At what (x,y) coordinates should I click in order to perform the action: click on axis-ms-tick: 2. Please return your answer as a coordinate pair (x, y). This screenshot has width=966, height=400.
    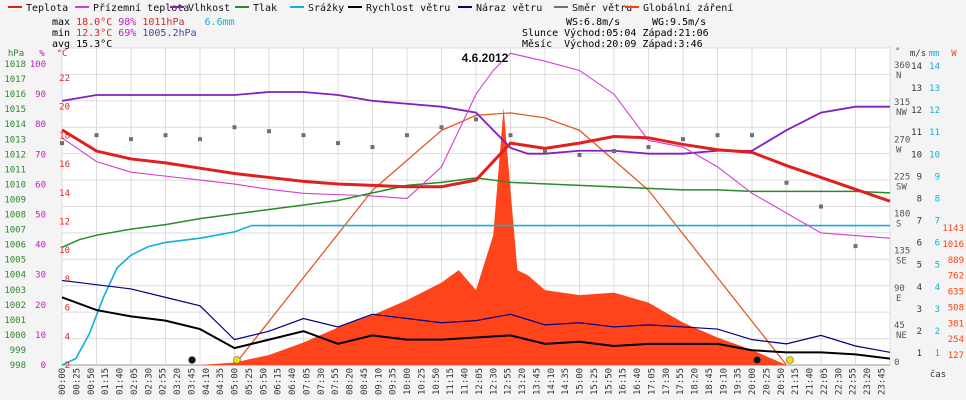
    Looking at the image, I should click on (919, 332).